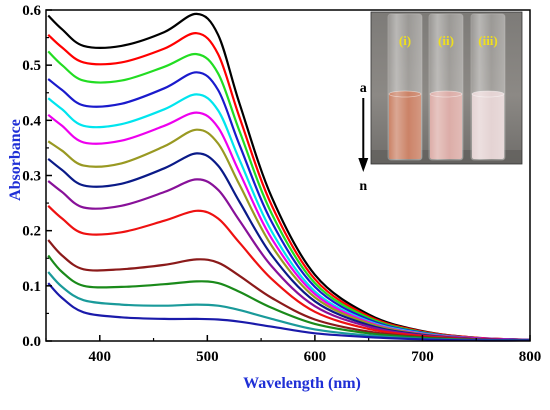 The height and width of the screenshot is (410, 550). I want to click on vial-3: (iii), so click(488, 87).